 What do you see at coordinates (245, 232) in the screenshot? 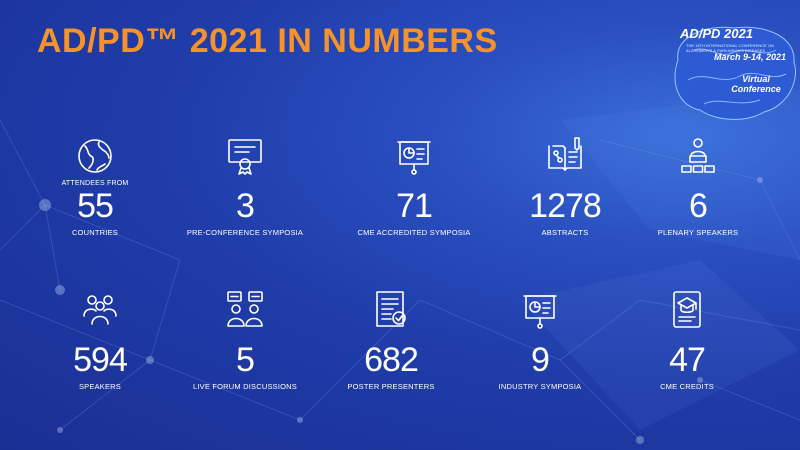
I see `stat-caption: PRE-CONFERENCE SYMPOSIA` at bounding box center [245, 232].